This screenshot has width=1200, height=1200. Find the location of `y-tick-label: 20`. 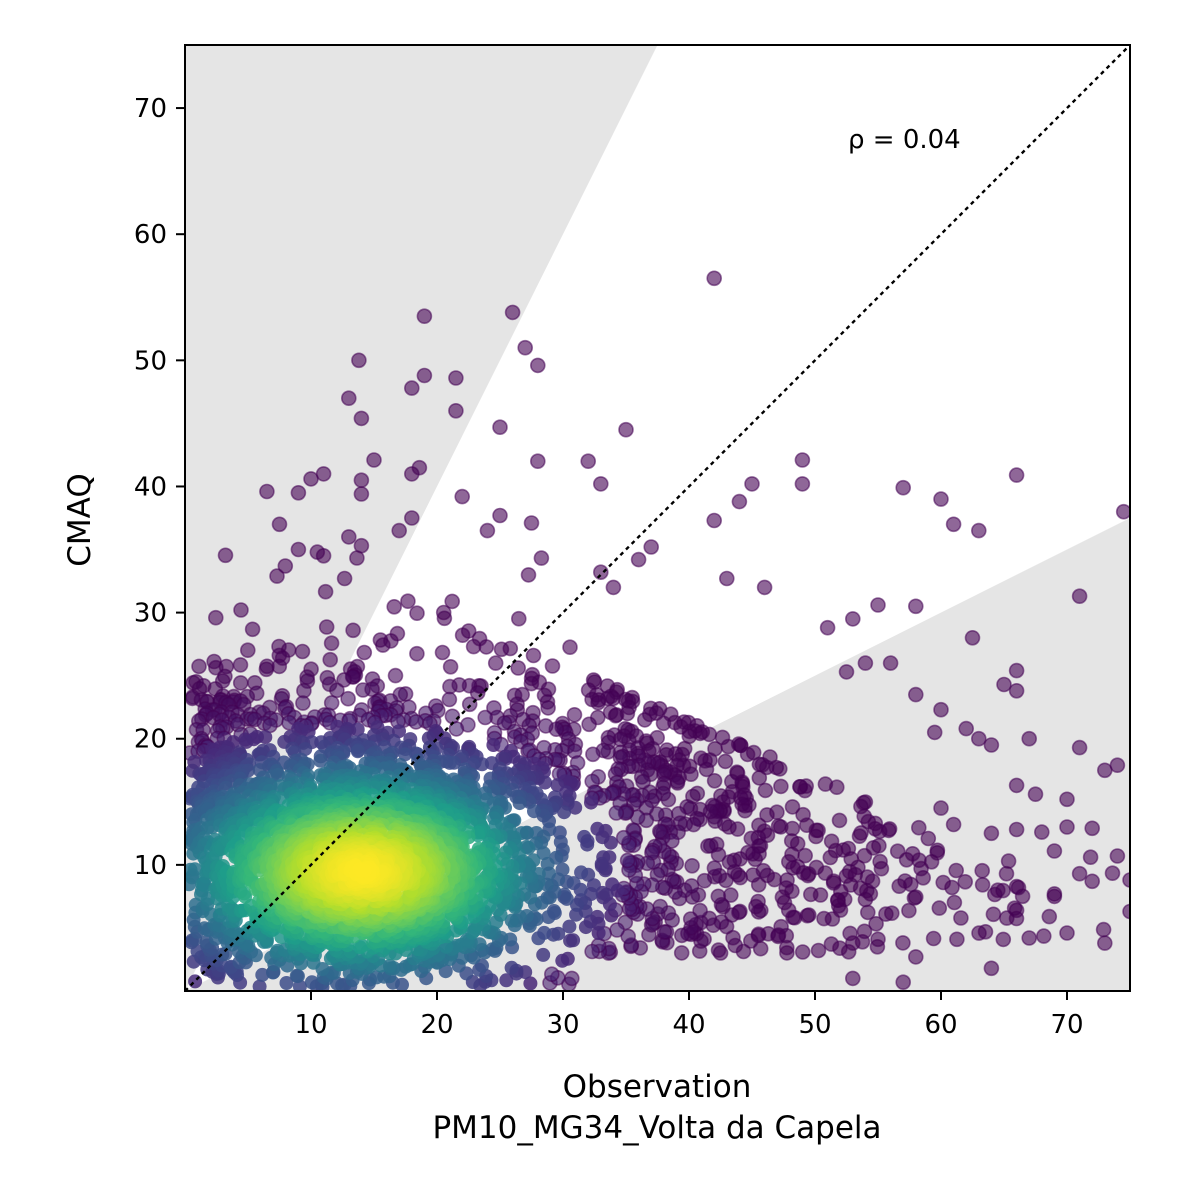

y-tick-label: 20 is located at coordinates (150, 740).